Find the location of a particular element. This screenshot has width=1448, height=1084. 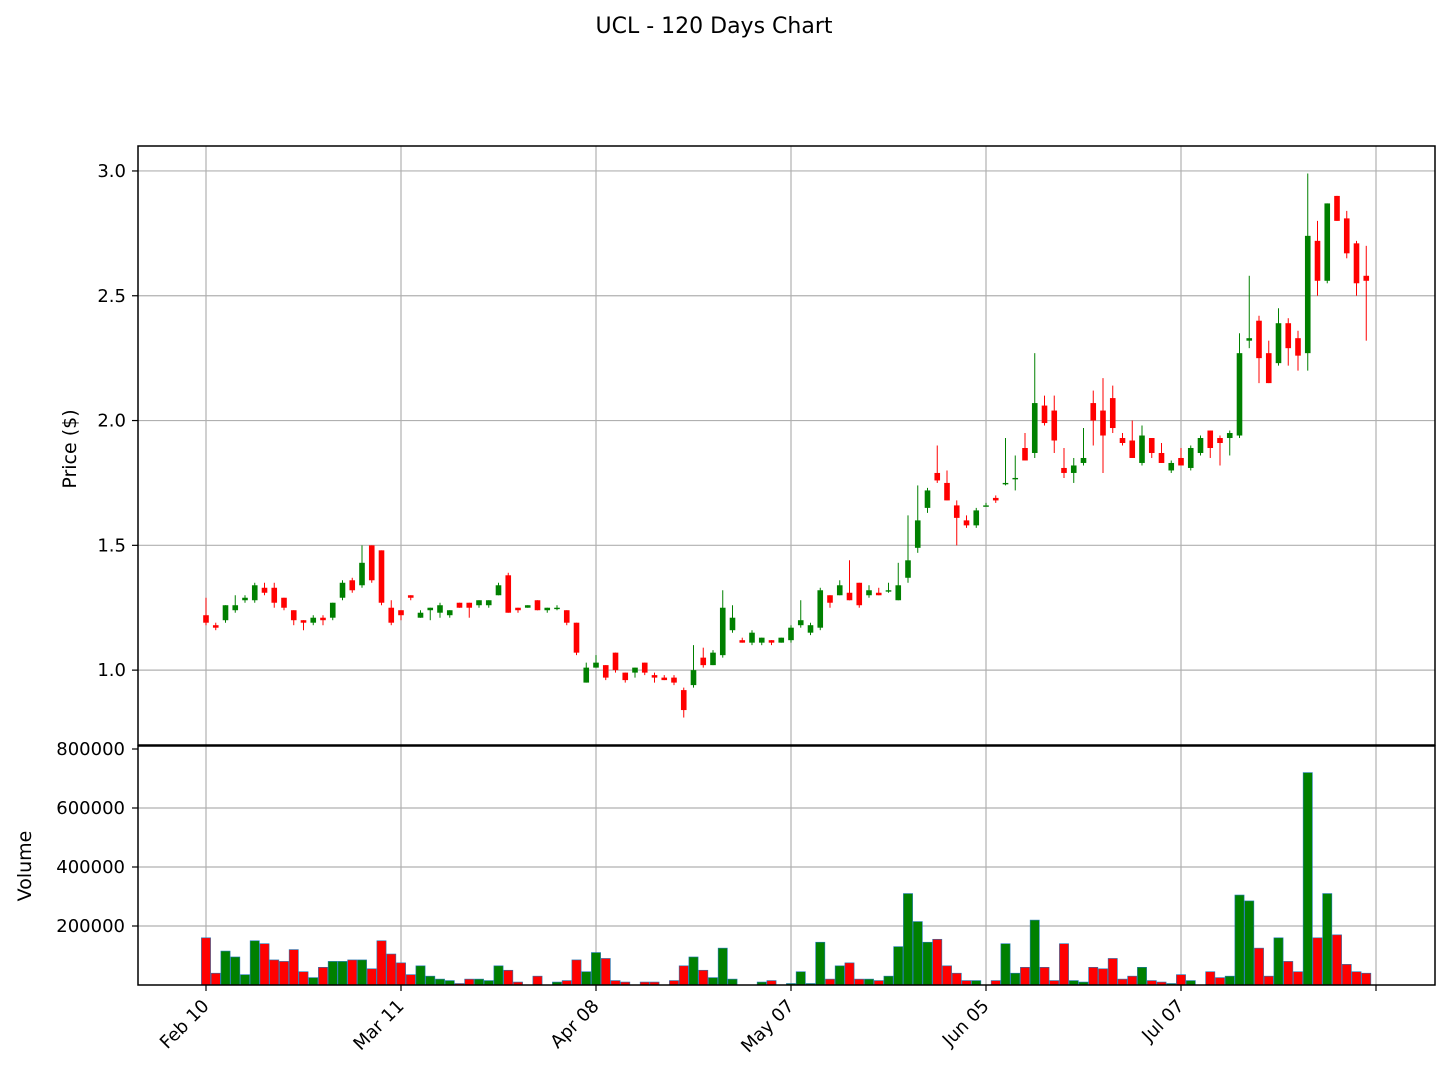

chart-title: UCL - 120 Days Chart is located at coordinates (714, 26).